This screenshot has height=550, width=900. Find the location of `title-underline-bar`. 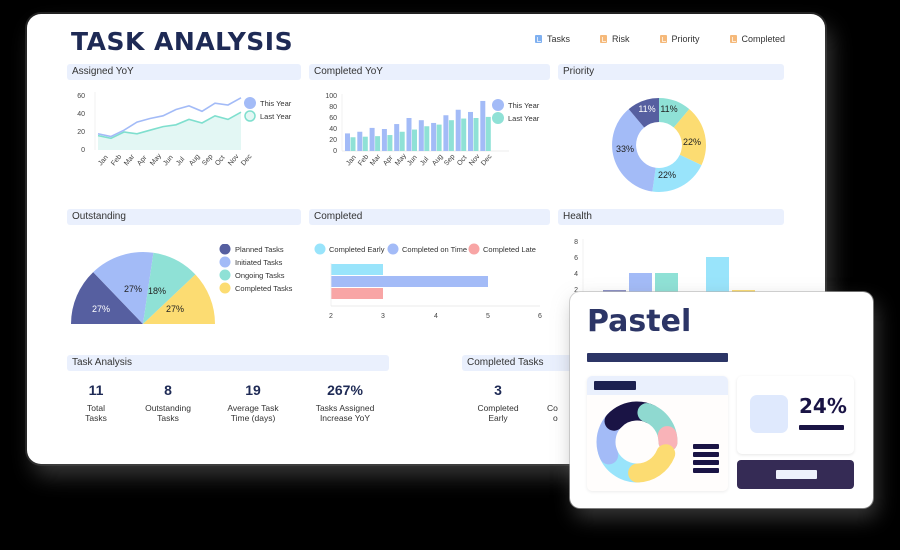

title-underline-bar is located at coordinates (657, 357).